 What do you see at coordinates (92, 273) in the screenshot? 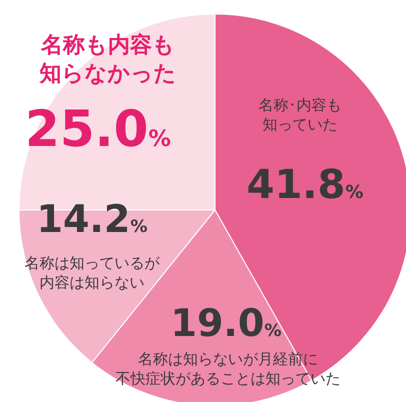
I see `slice-label: 名称は知っているが内容は知らない` at bounding box center [92, 273].